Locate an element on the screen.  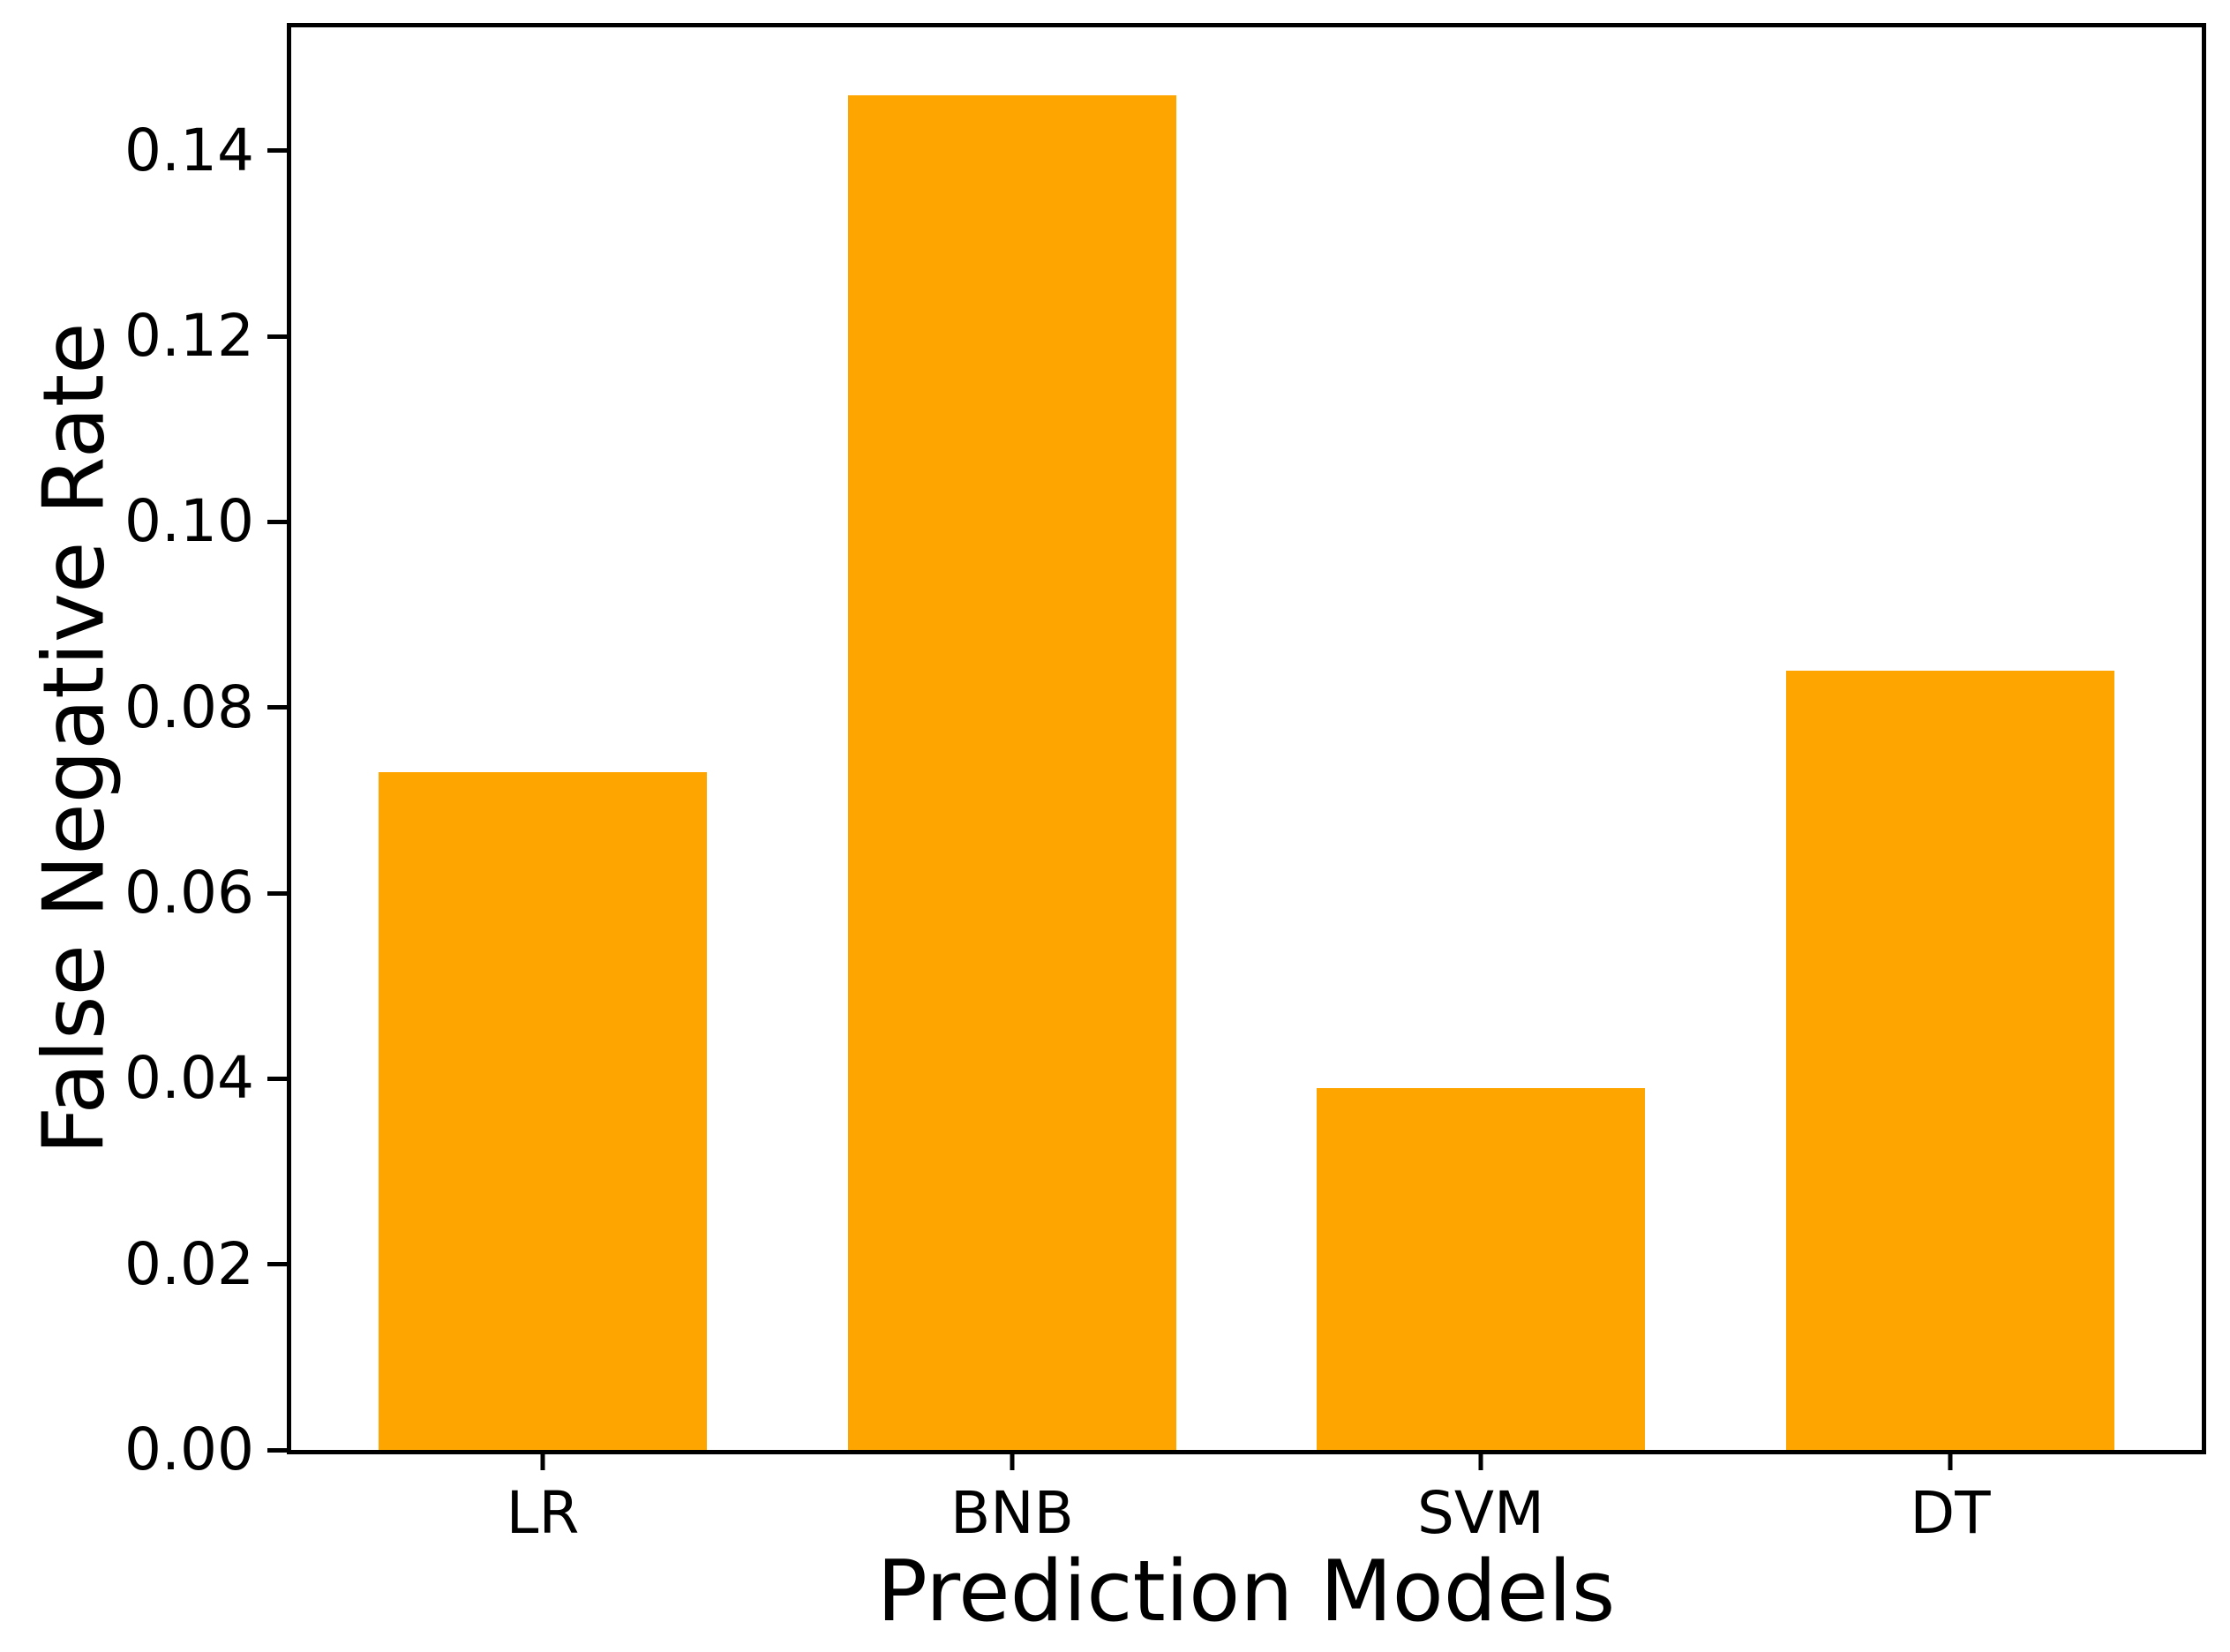
y-tick-mark-0.12 is located at coordinates (277, 336).